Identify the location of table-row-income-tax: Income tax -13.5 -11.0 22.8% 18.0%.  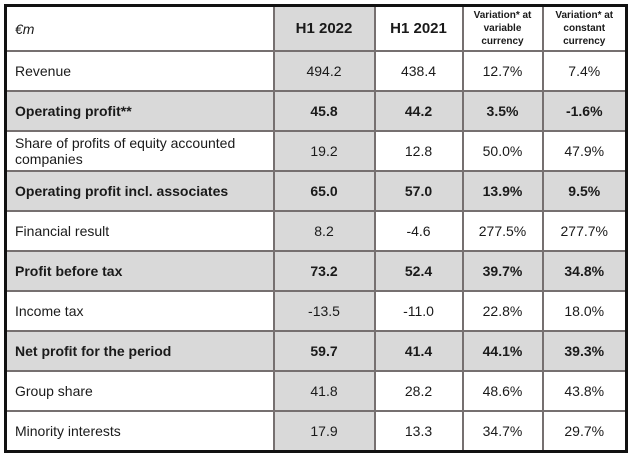
(316, 311).